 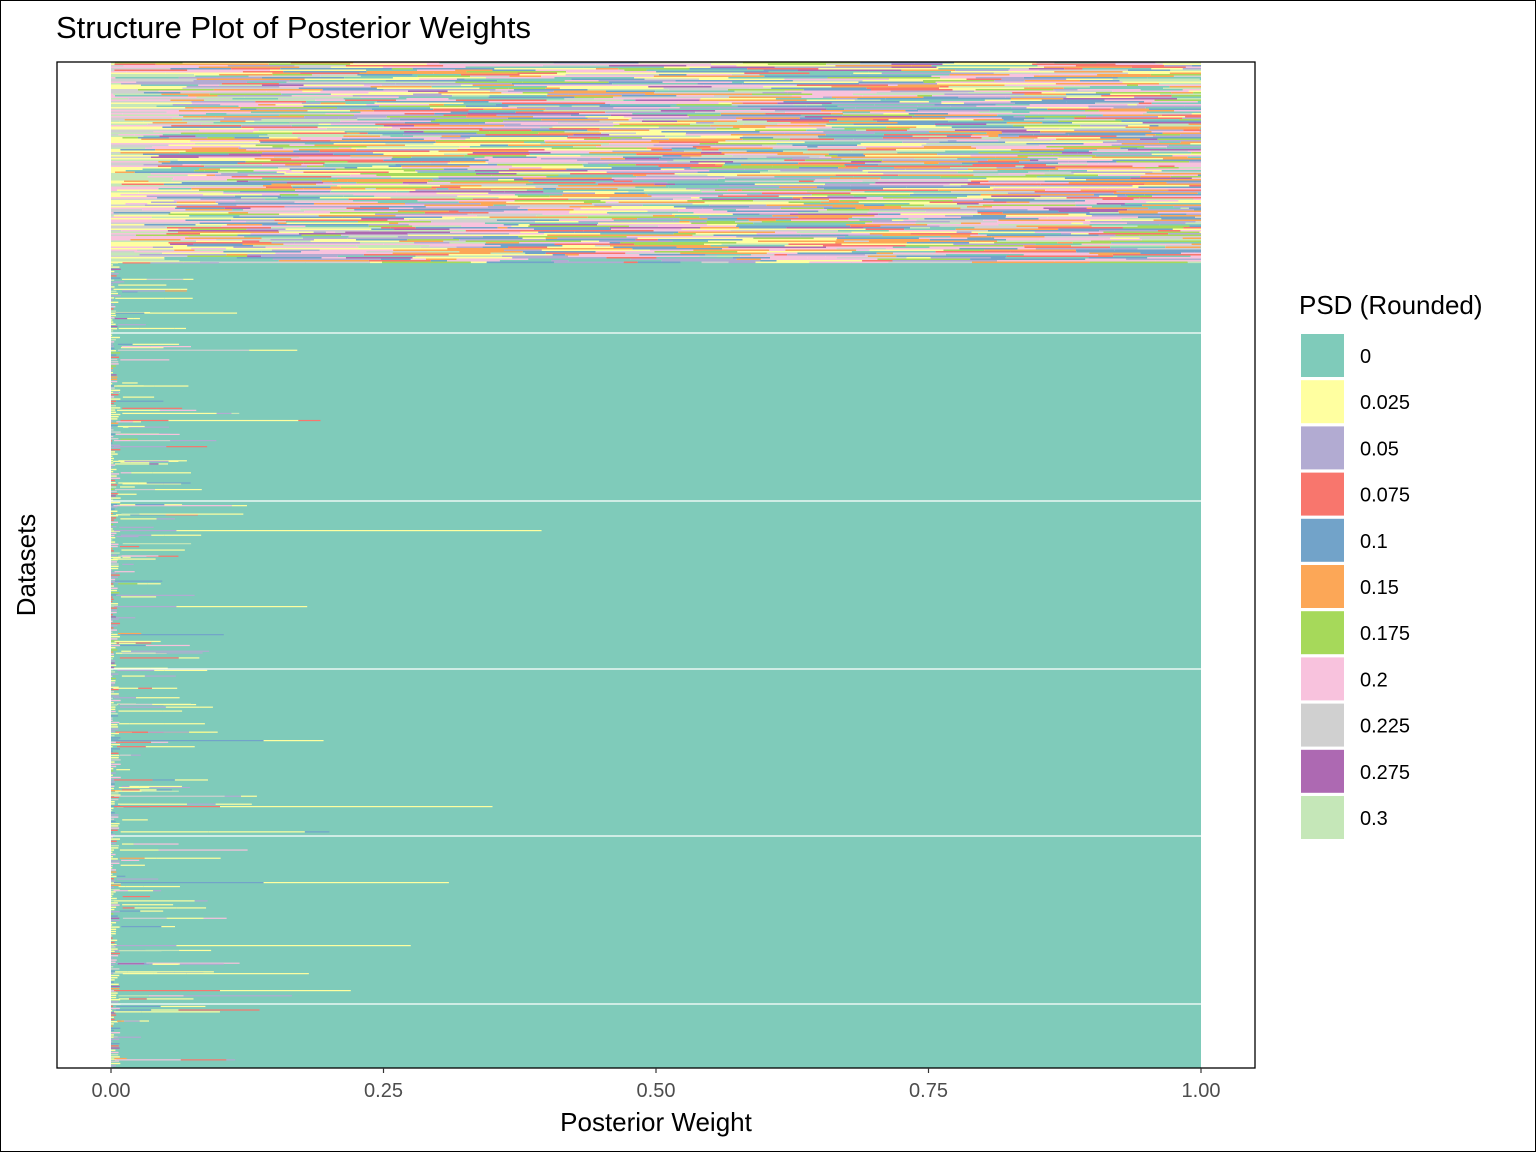 I want to click on x-axis-title: Posterior Weight, so click(x=656, y=1122).